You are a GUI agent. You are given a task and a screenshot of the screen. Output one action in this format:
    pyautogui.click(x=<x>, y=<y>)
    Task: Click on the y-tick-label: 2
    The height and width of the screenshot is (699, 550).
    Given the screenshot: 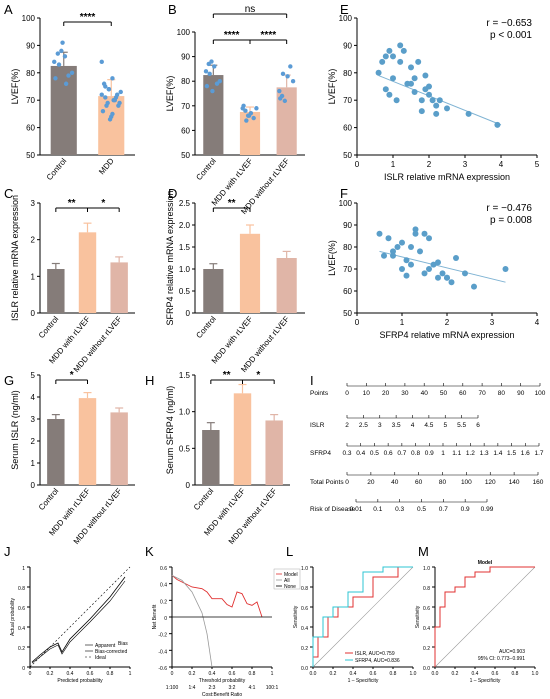 What is the action you would take?
    pyautogui.click(x=33, y=441)
    